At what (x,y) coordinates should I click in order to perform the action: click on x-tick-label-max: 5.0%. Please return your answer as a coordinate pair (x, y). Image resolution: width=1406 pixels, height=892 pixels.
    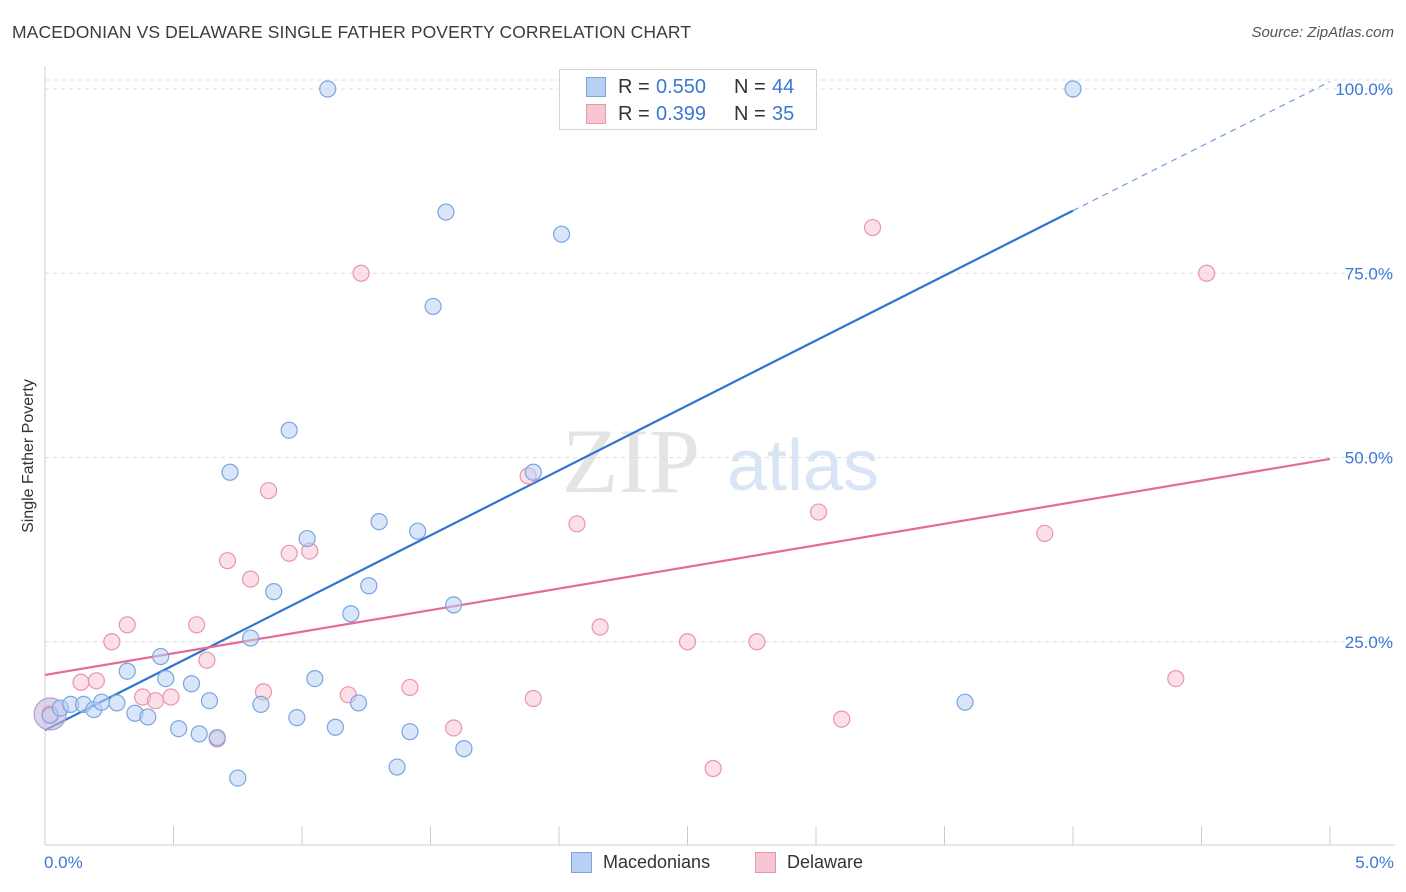
    Looking at the image, I should click on (1374, 862).